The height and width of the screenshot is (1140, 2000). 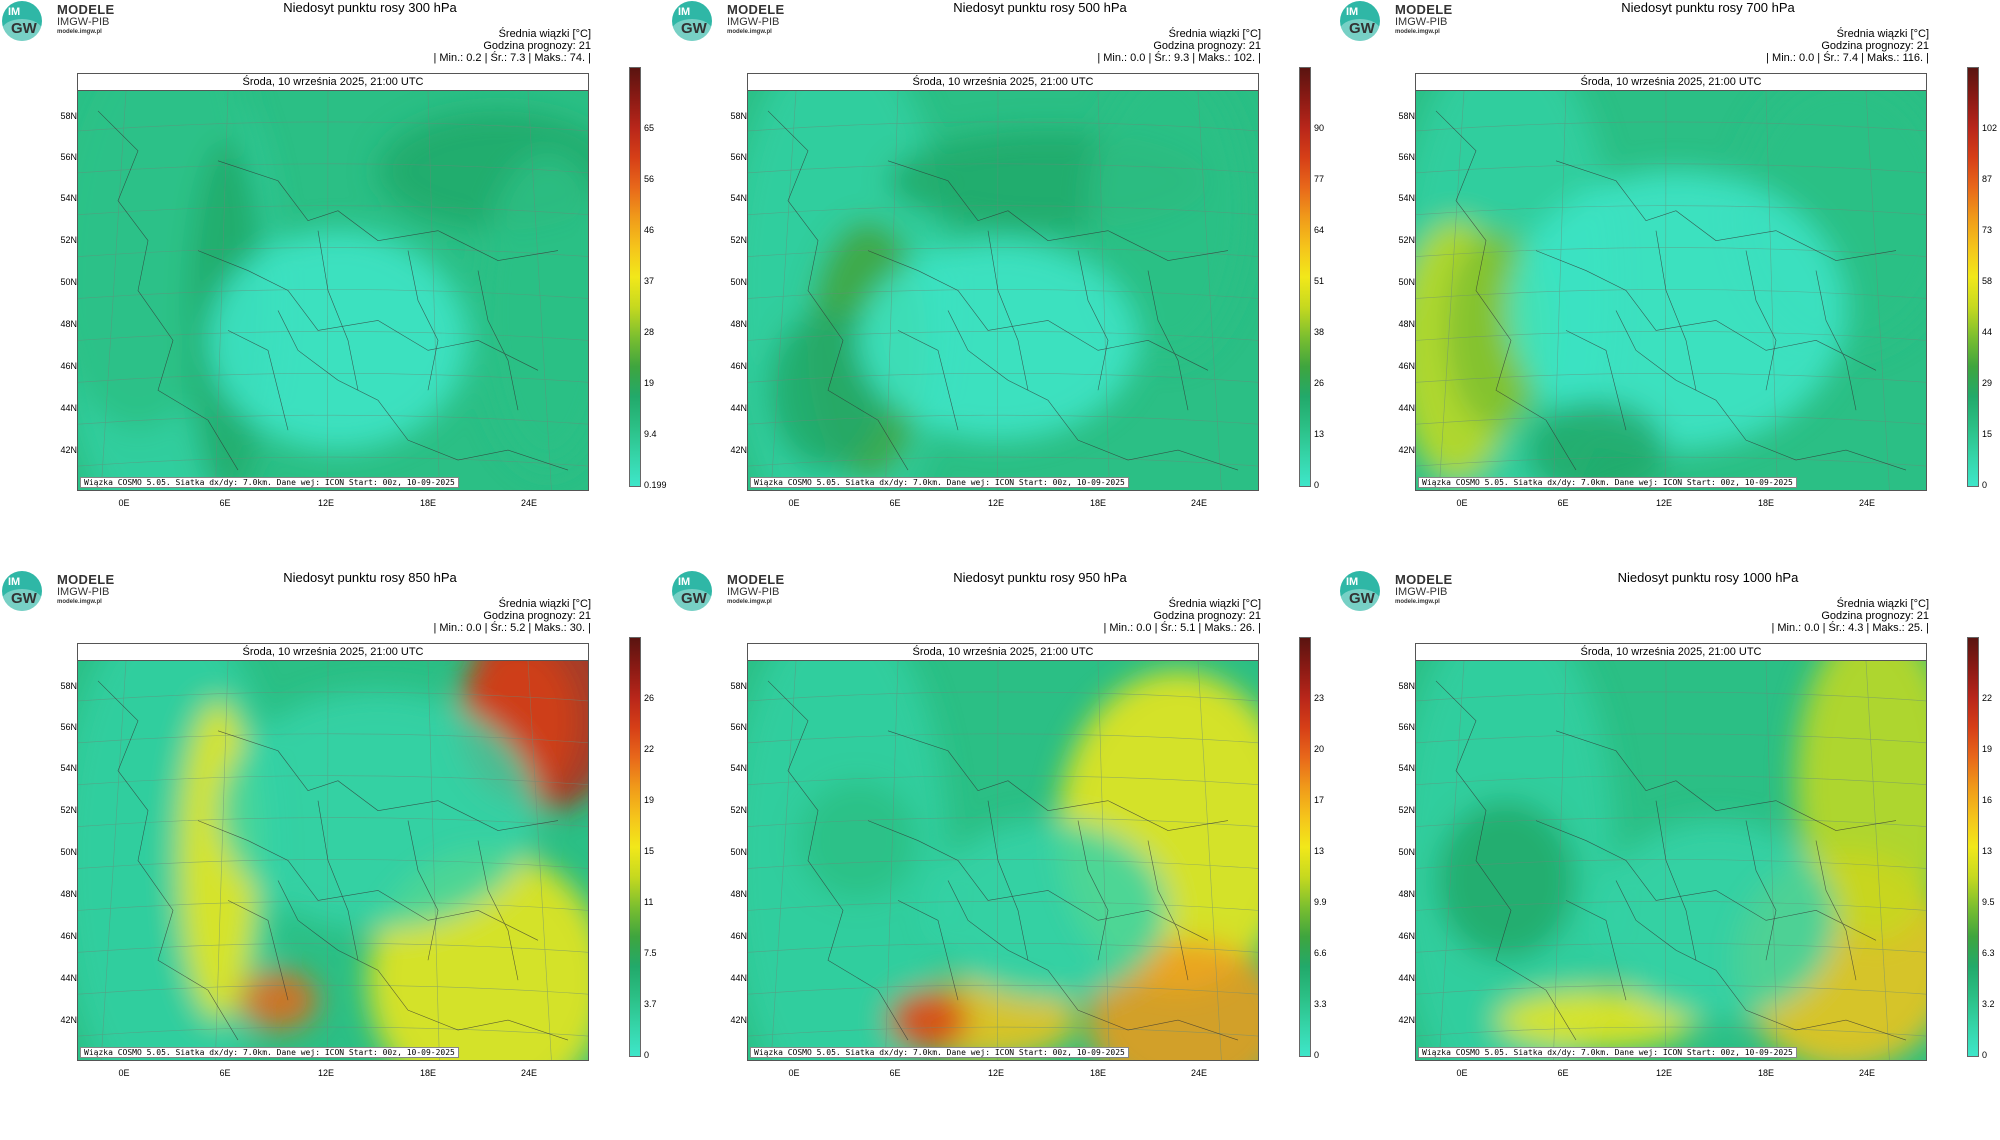 I want to click on colorbar-label: 7.5, so click(x=650, y=953).